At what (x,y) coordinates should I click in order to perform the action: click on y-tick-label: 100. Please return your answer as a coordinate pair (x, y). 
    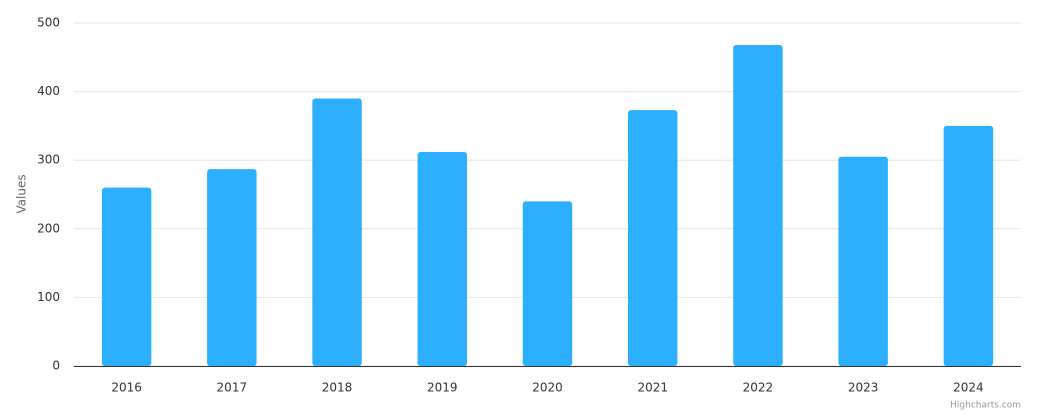
    Looking at the image, I should click on (48, 297).